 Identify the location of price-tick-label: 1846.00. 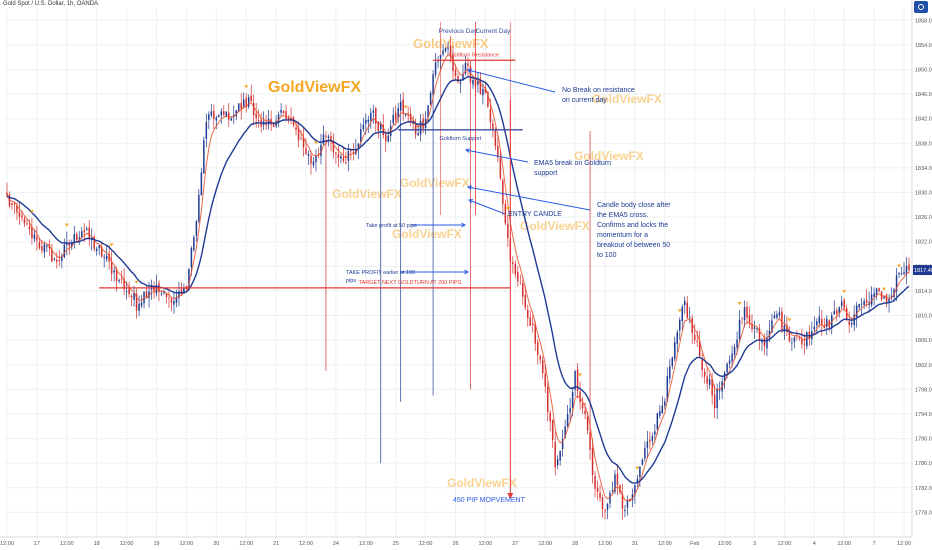
(923, 95).